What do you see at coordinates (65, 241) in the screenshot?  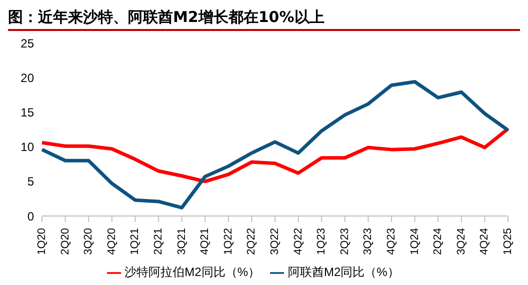 I see `x-tick-label: 2Q20` at bounding box center [65, 241].